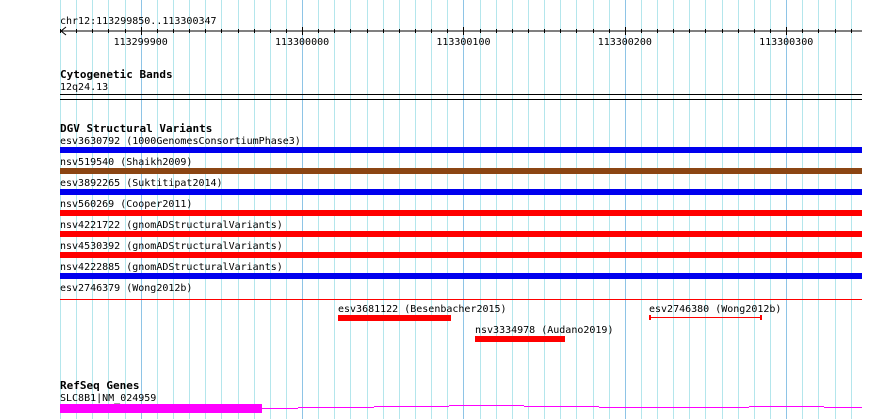  Describe the element at coordinates (126, 204) in the screenshot. I see `variant-label: nsv560269 (Cooper2011)` at that location.